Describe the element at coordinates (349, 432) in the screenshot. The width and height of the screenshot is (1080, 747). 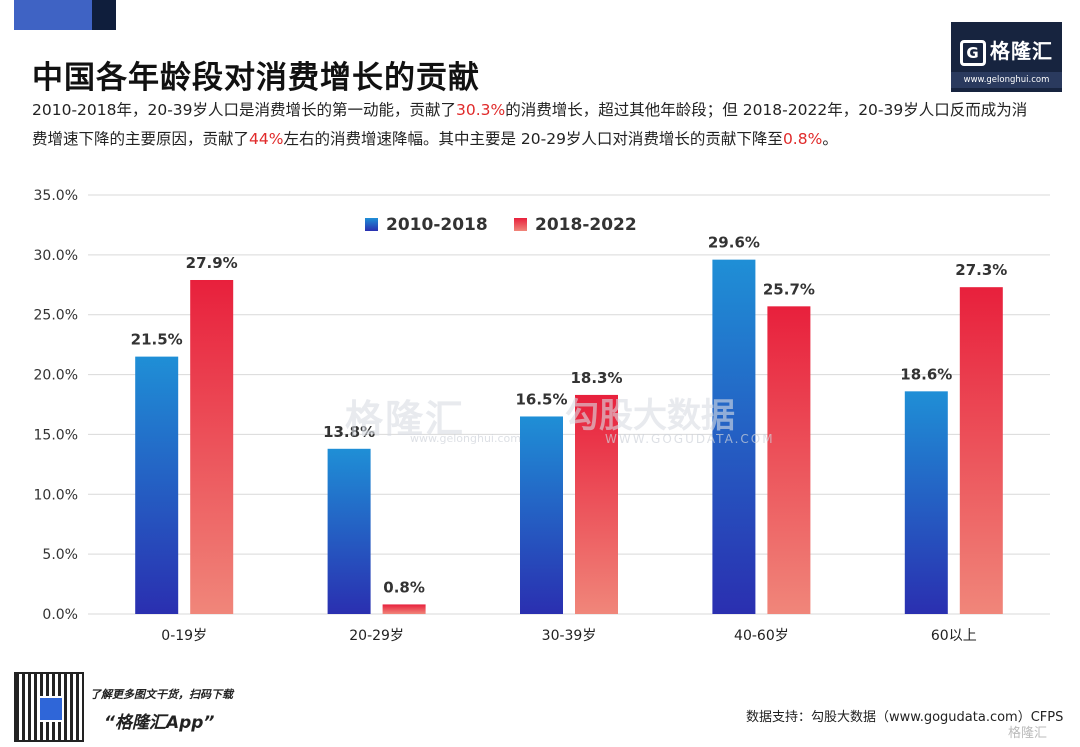
I see `data-label: 13.8%` at that location.